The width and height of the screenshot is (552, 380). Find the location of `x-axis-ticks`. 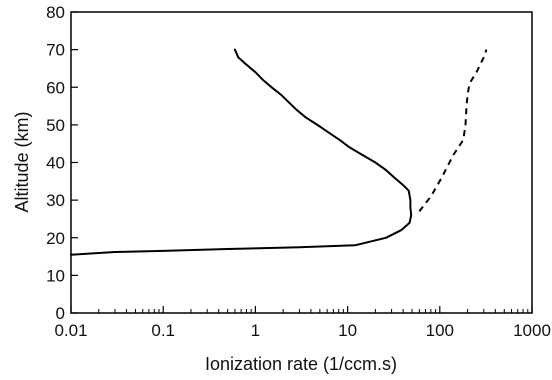

x-axis-ticks is located at coordinates (301, 309).